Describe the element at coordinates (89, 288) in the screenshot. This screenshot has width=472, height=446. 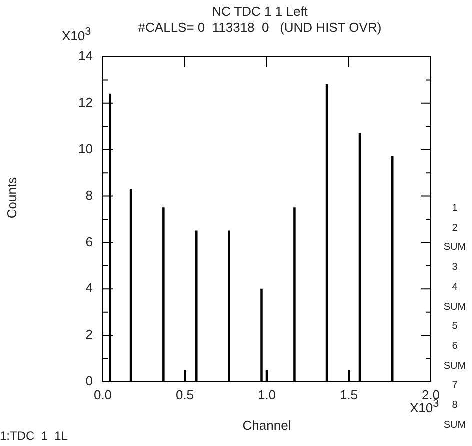
I see `y-tick-label: 4` at that location.